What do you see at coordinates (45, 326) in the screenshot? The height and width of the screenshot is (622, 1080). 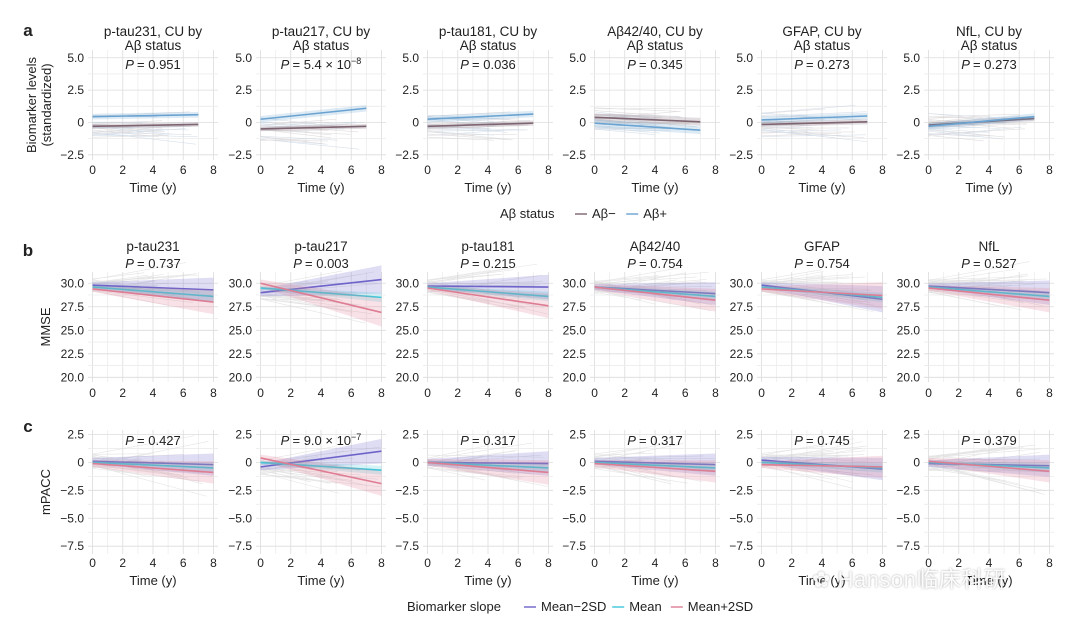 I see `y-axis-label-line: MMSE` at bounding box center [45, 326].